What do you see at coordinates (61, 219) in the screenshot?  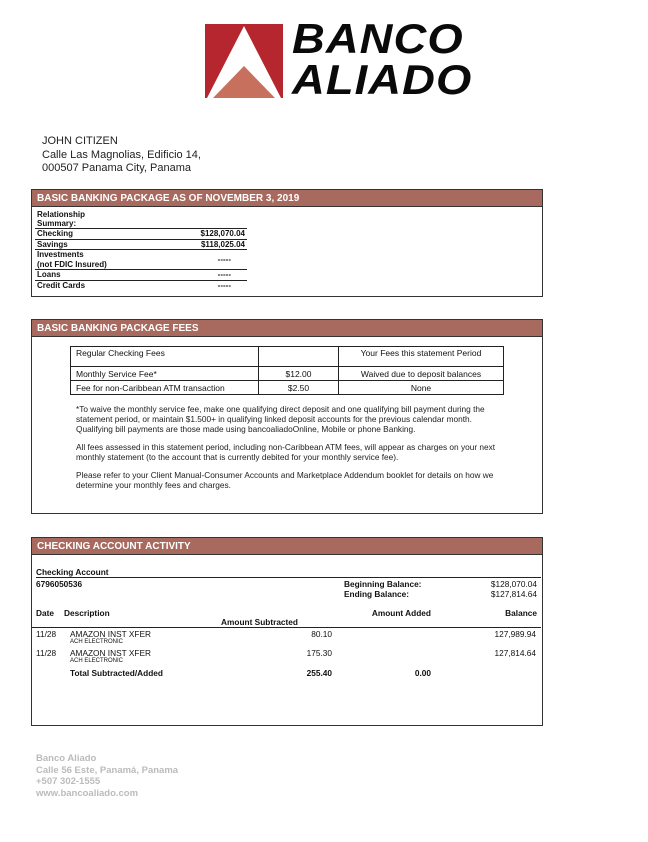 I see `summary-heading: Relationship Summary:` at bounding box center [61, 219].